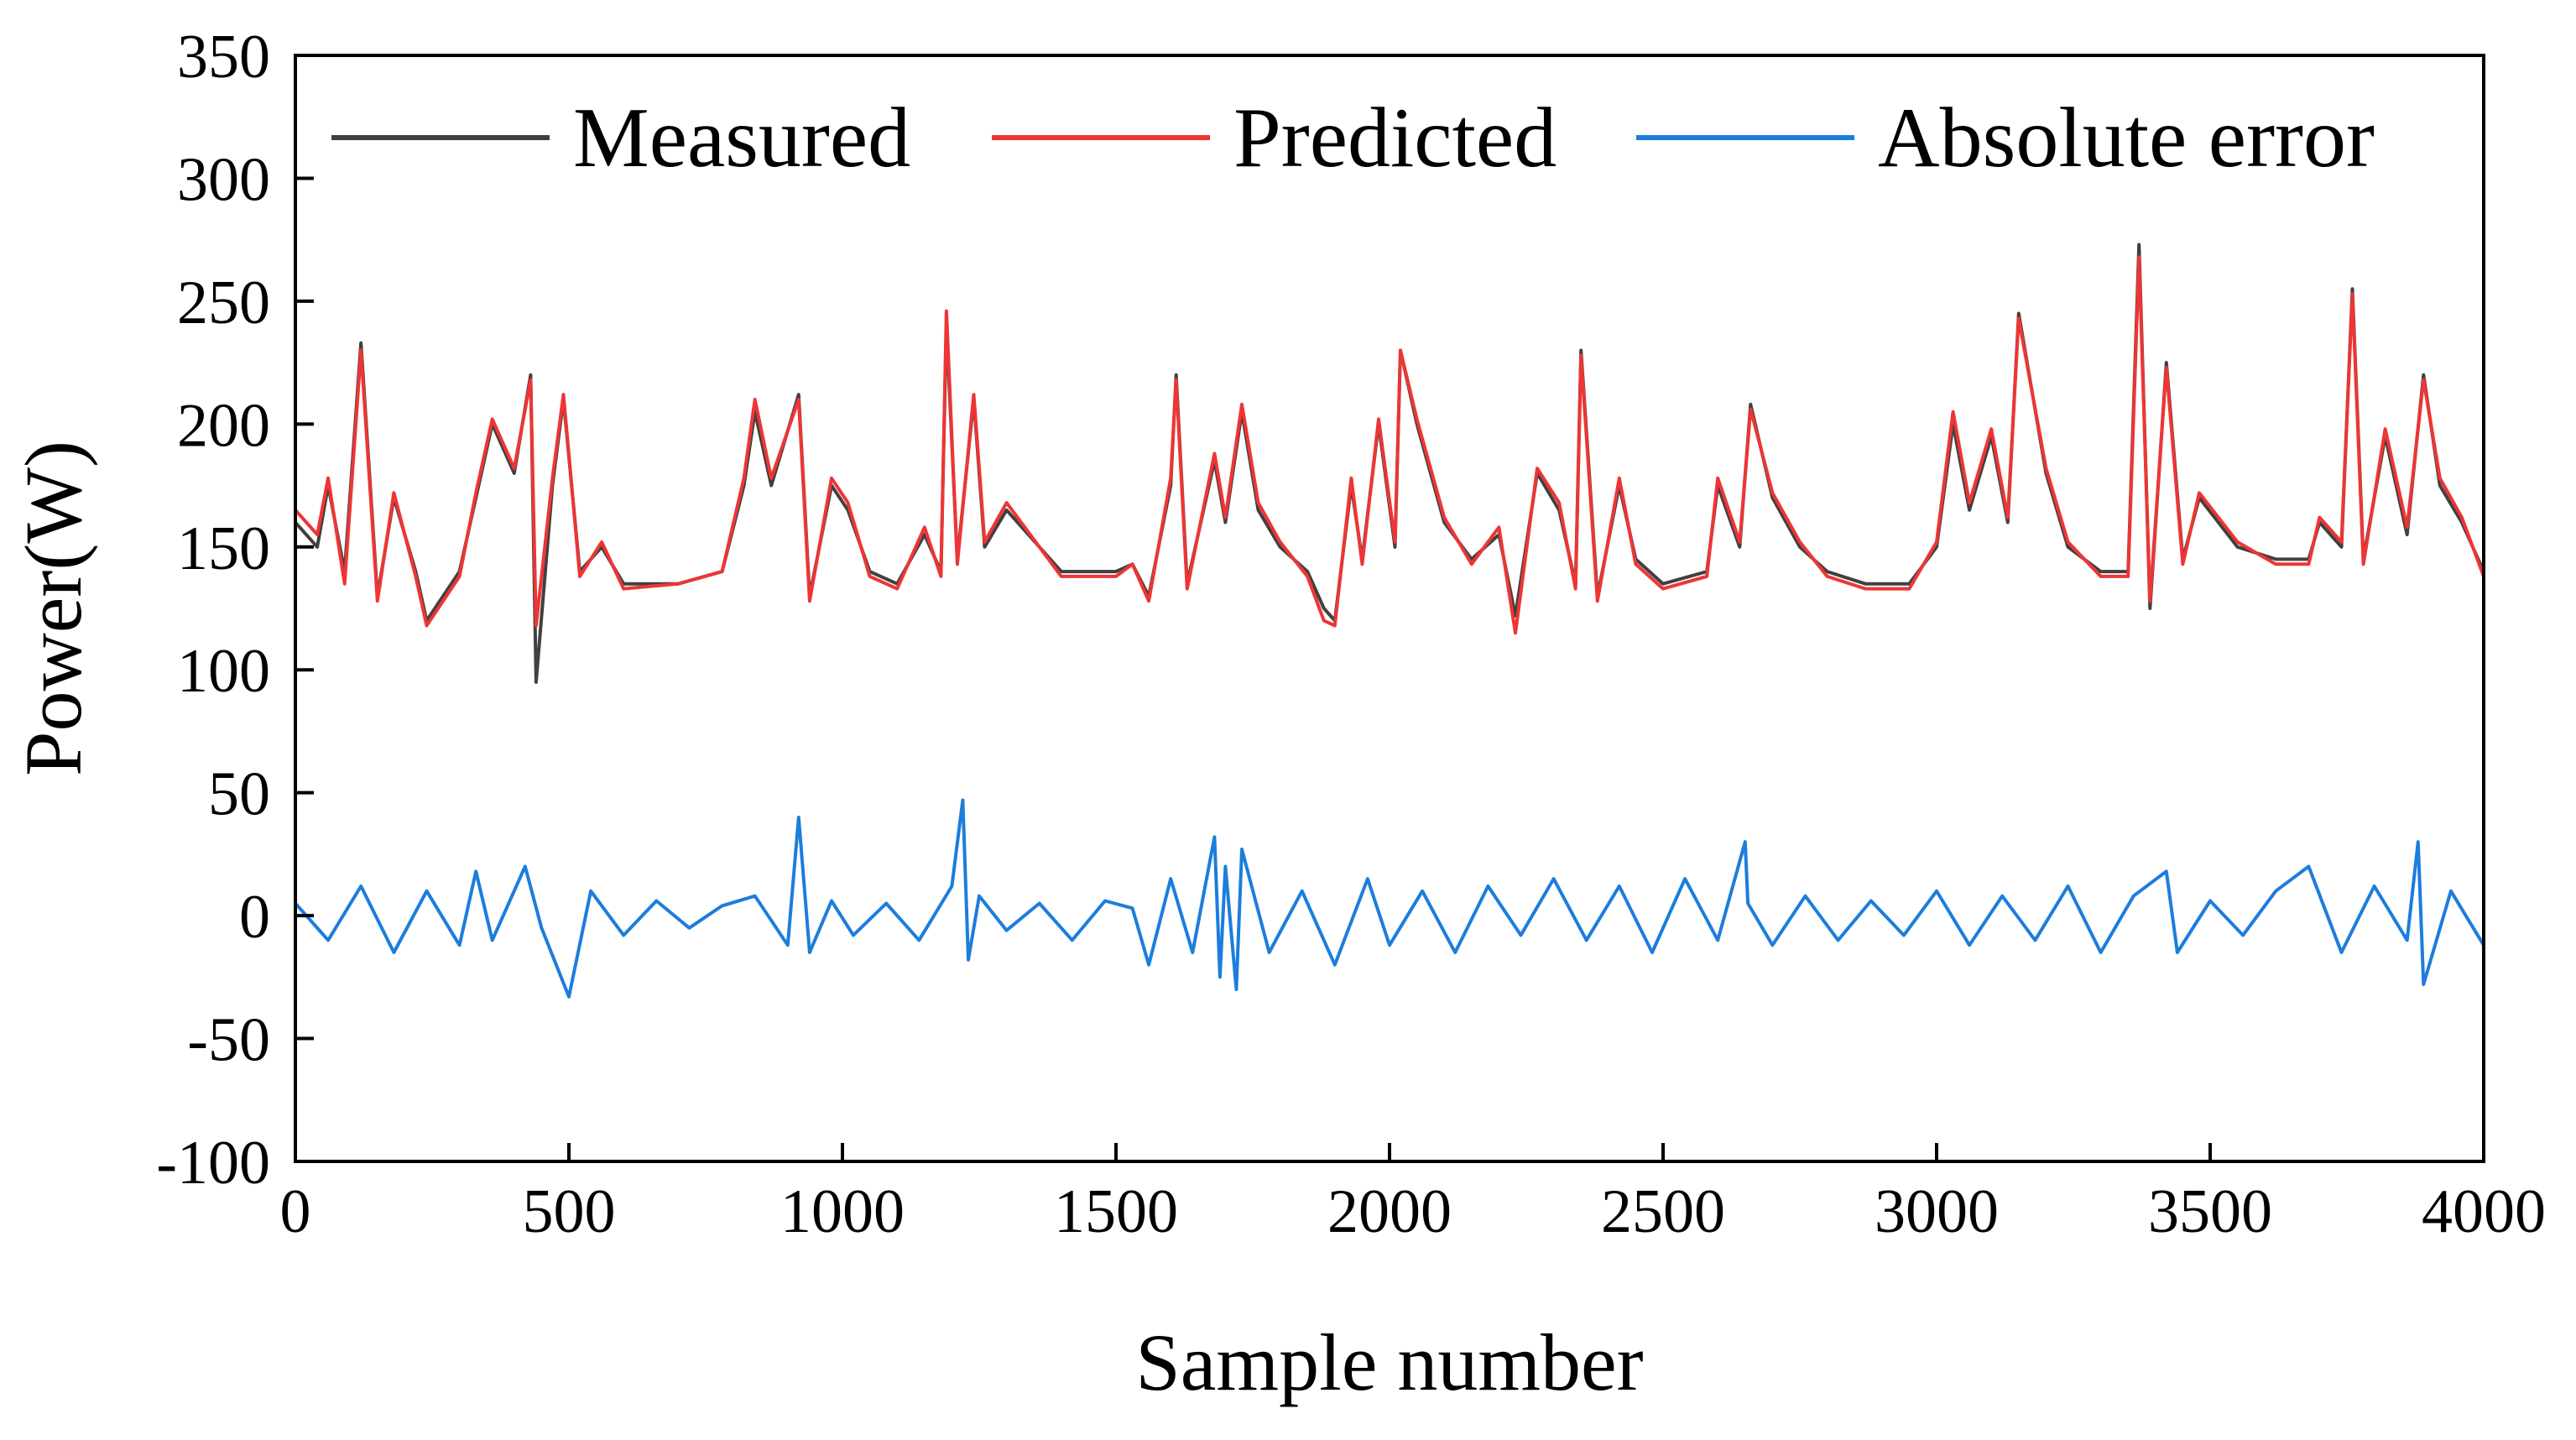  I want to click on x-tick-label-5: 2500, so click(1663, 1211).